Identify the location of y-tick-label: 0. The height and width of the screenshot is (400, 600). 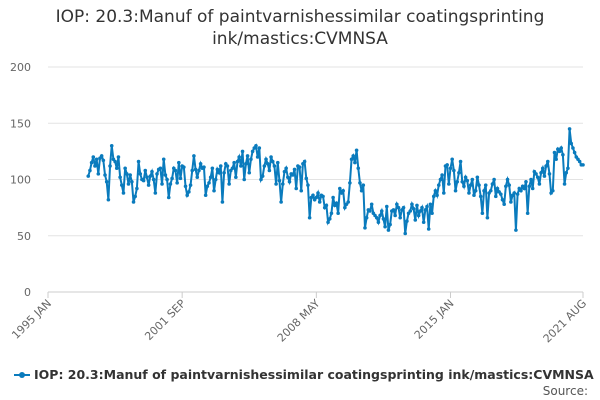
(27, 292).